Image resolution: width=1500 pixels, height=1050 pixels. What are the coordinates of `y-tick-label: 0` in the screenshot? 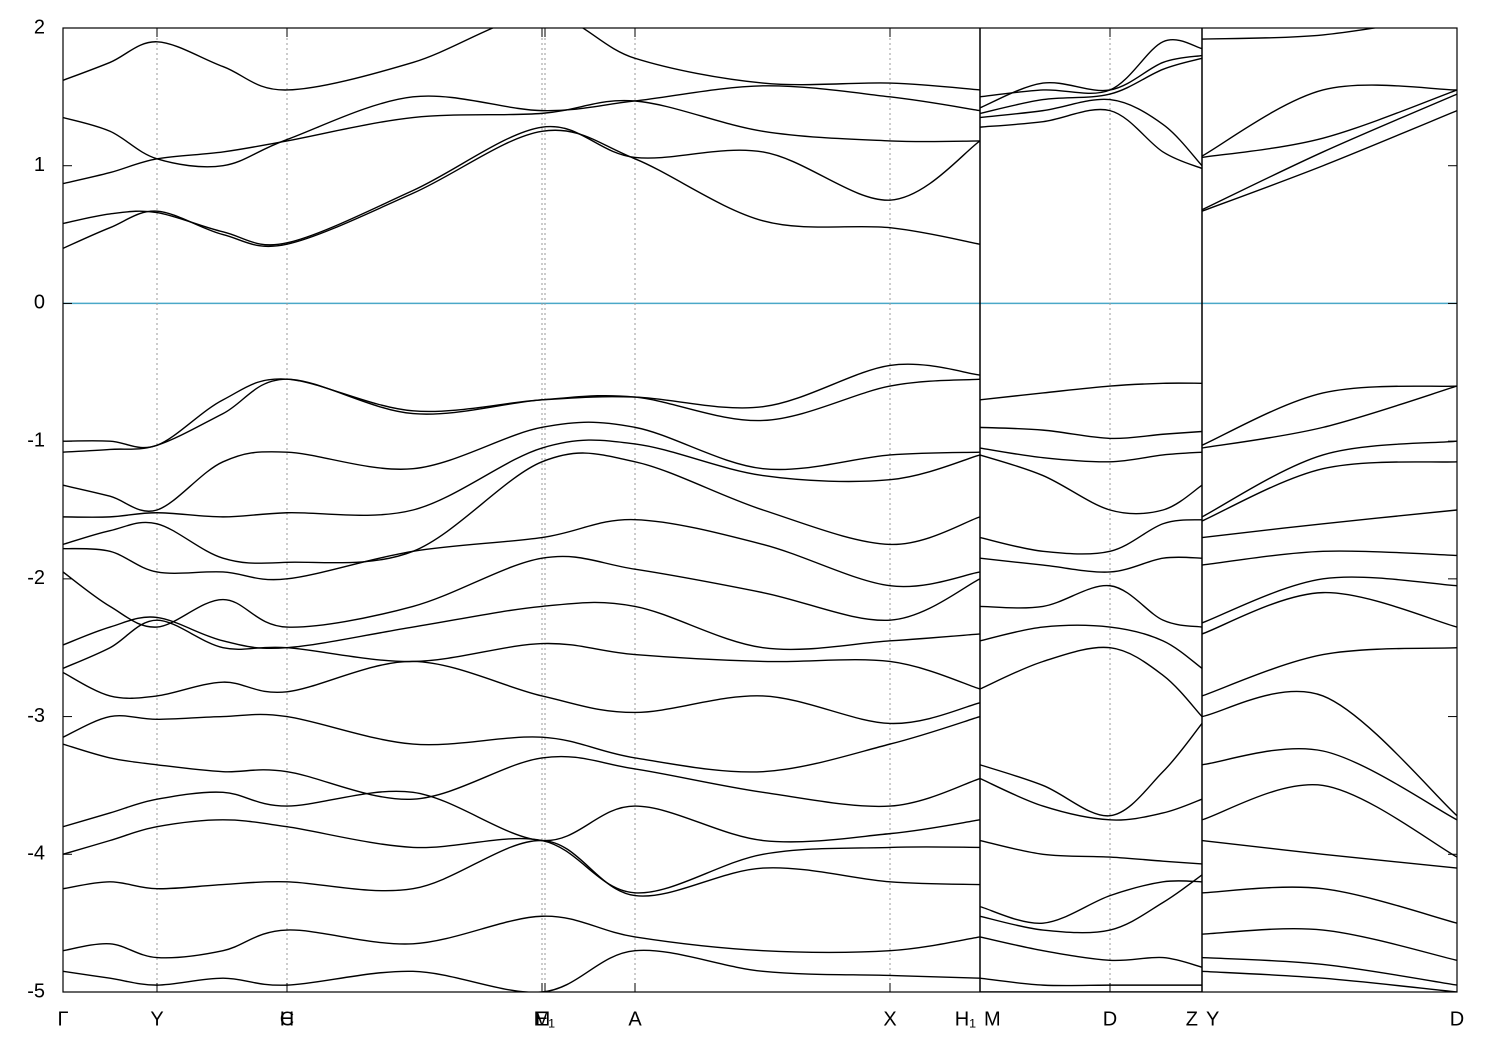 It's located at (39, 303).